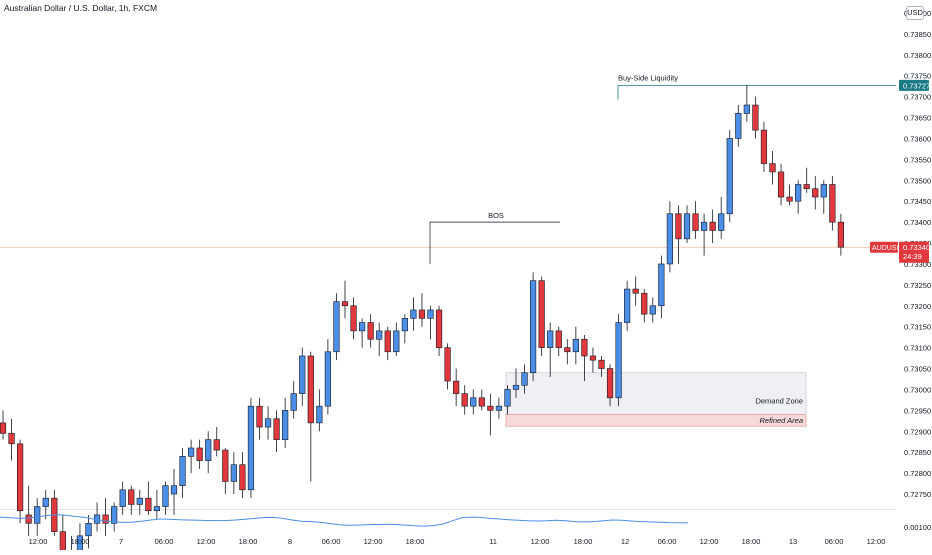  What do you see at coordinates (912, 256) in the screenshot?
I see `countdown-tag-text: 24:39` at bounding box center [912, 256].